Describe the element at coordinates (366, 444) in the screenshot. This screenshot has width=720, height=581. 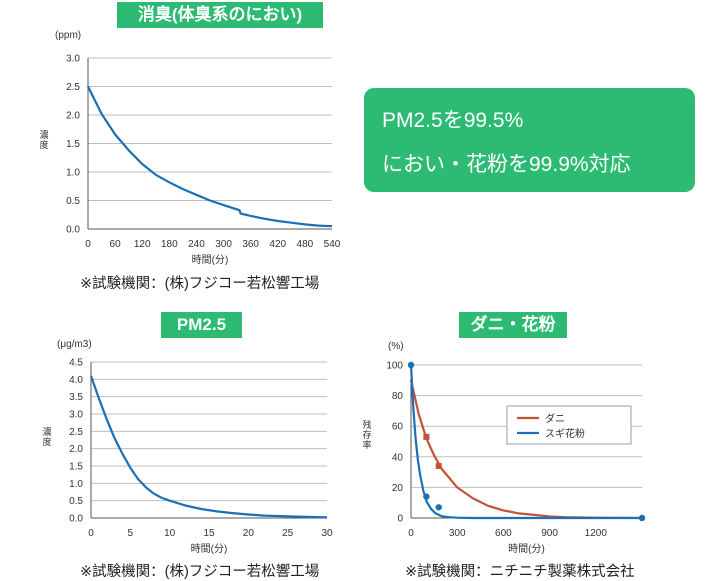
I see `chart2-y-axis-label-char: 率` at that location.